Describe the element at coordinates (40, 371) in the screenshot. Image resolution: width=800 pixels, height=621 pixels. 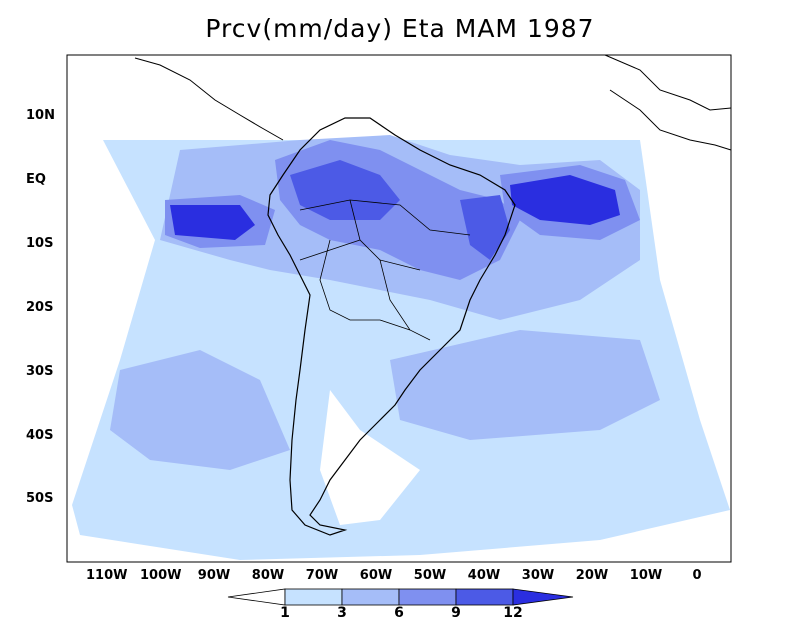
I see `lat-label: 30S` at that location.